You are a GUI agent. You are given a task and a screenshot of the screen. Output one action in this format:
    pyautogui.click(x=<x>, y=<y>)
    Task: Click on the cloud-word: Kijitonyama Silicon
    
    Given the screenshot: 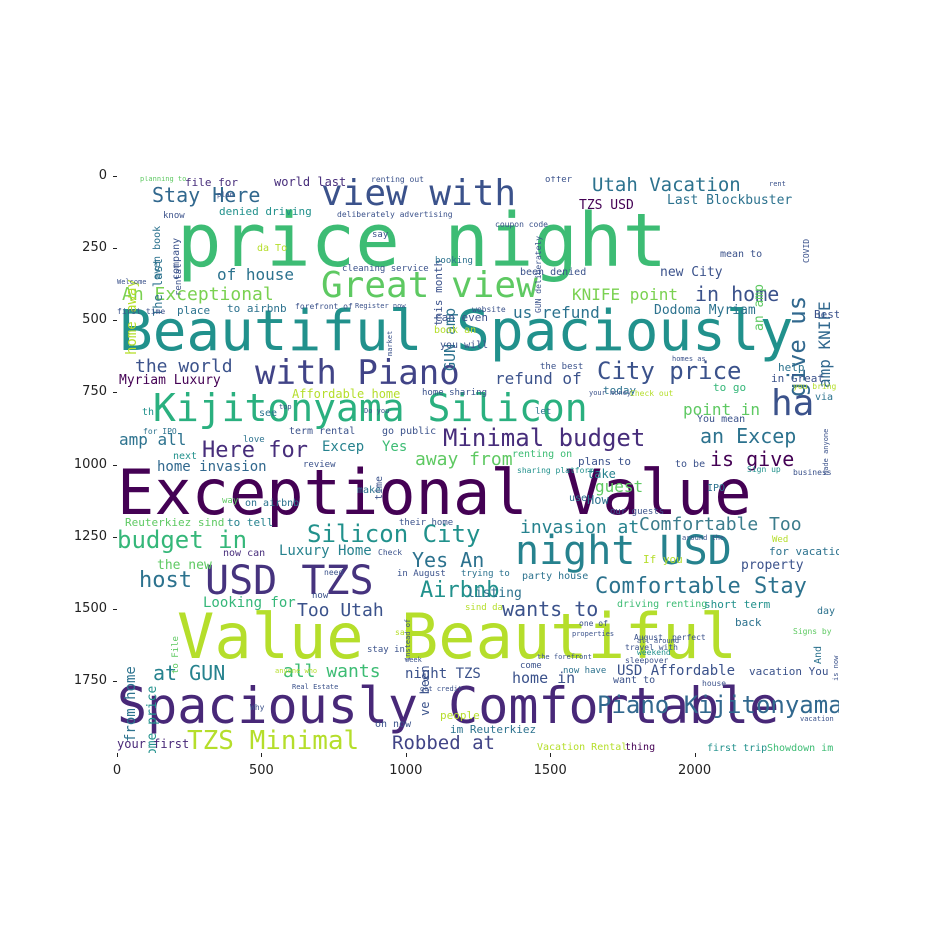 What is the action you would take?
    pyautogui.click(x=370, y=408)
    